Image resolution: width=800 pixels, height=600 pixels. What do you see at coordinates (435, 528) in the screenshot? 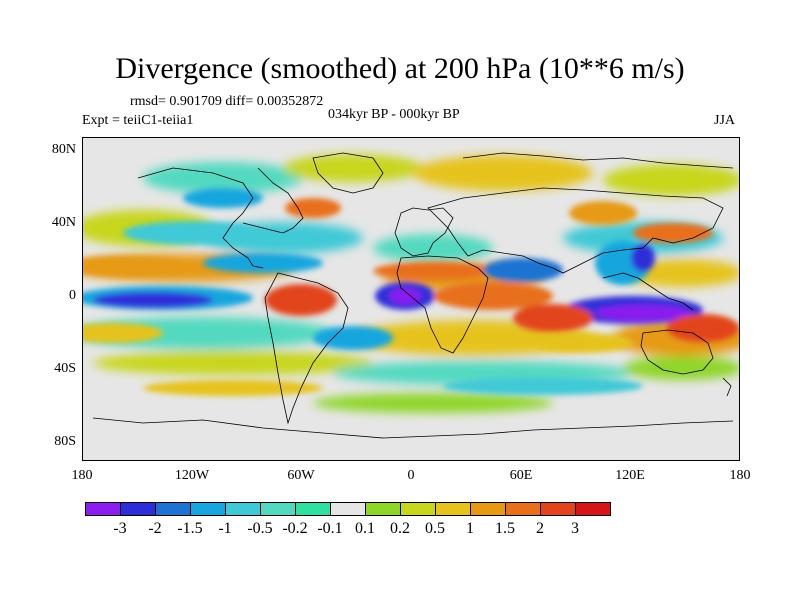
I see `colorbar-tick-label: 0.5` at bounding box center [435, 528].